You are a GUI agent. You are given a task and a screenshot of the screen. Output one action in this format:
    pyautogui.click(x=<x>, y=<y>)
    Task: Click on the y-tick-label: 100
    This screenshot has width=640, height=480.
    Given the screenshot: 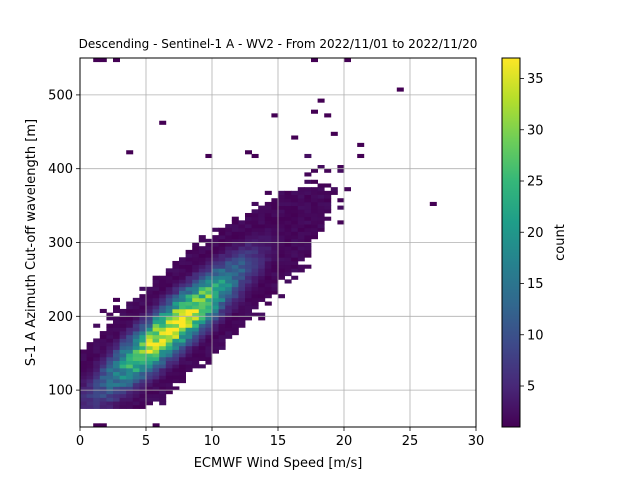 What is the action you would take?
    pyautogui.click(x=60, y=391)
    